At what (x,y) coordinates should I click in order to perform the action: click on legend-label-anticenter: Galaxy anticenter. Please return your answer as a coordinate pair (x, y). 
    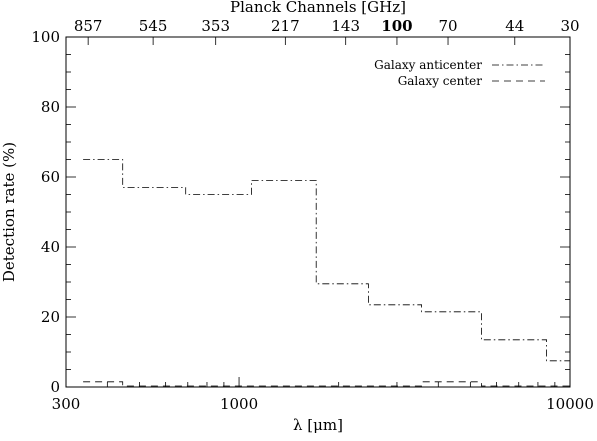
    Looking at the image, I should click on (428, 65).